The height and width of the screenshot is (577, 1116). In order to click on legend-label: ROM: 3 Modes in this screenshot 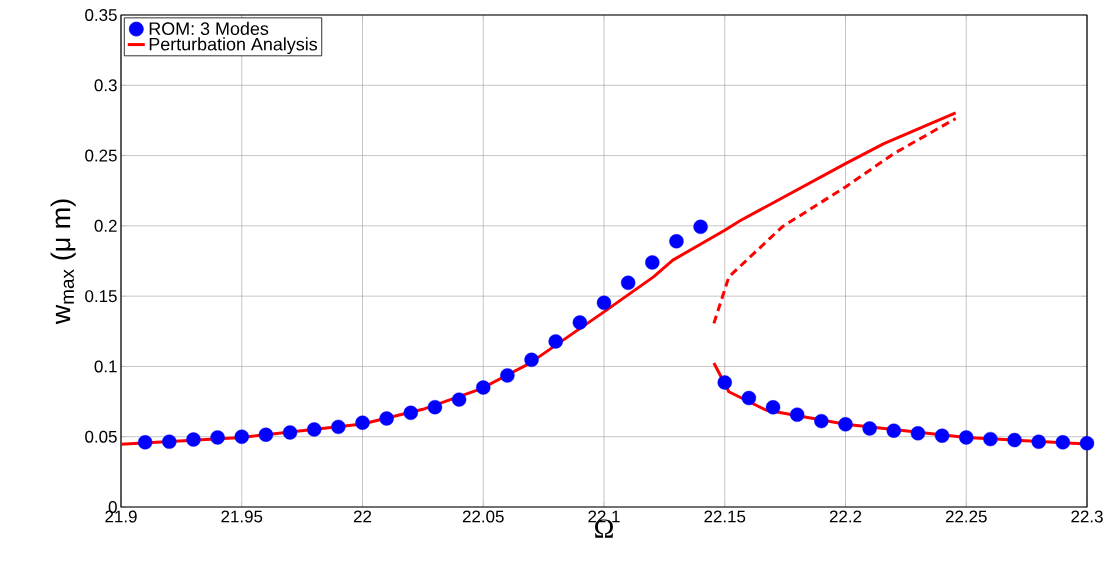, I will do `click(209, 28)`.